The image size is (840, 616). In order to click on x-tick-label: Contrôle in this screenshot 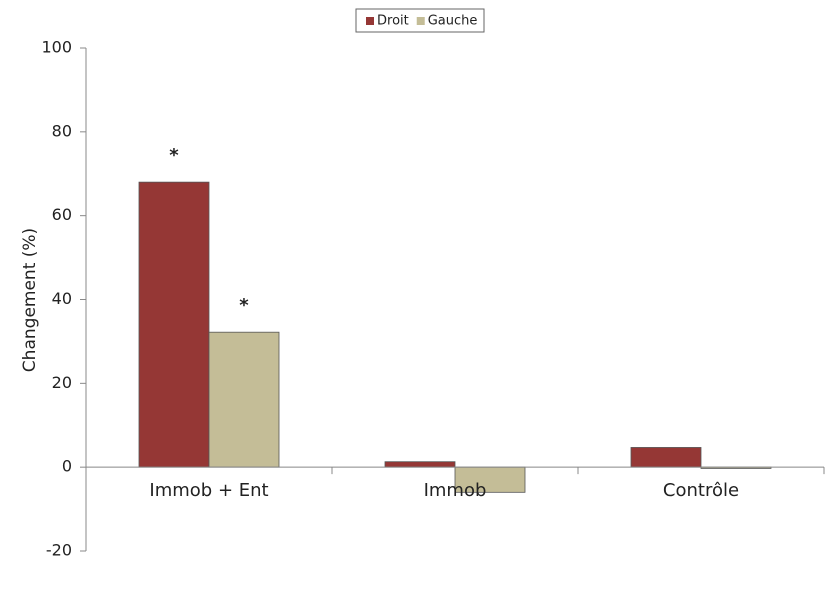, I will do `click(701, 490)`.